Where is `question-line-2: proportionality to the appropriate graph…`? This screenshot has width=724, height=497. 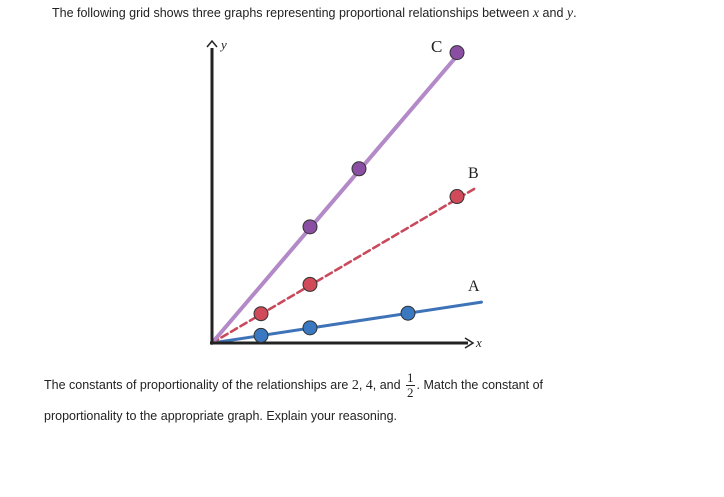
question-line-2: proportionality to the appropriate graph… is located at coordinates (220, 416).